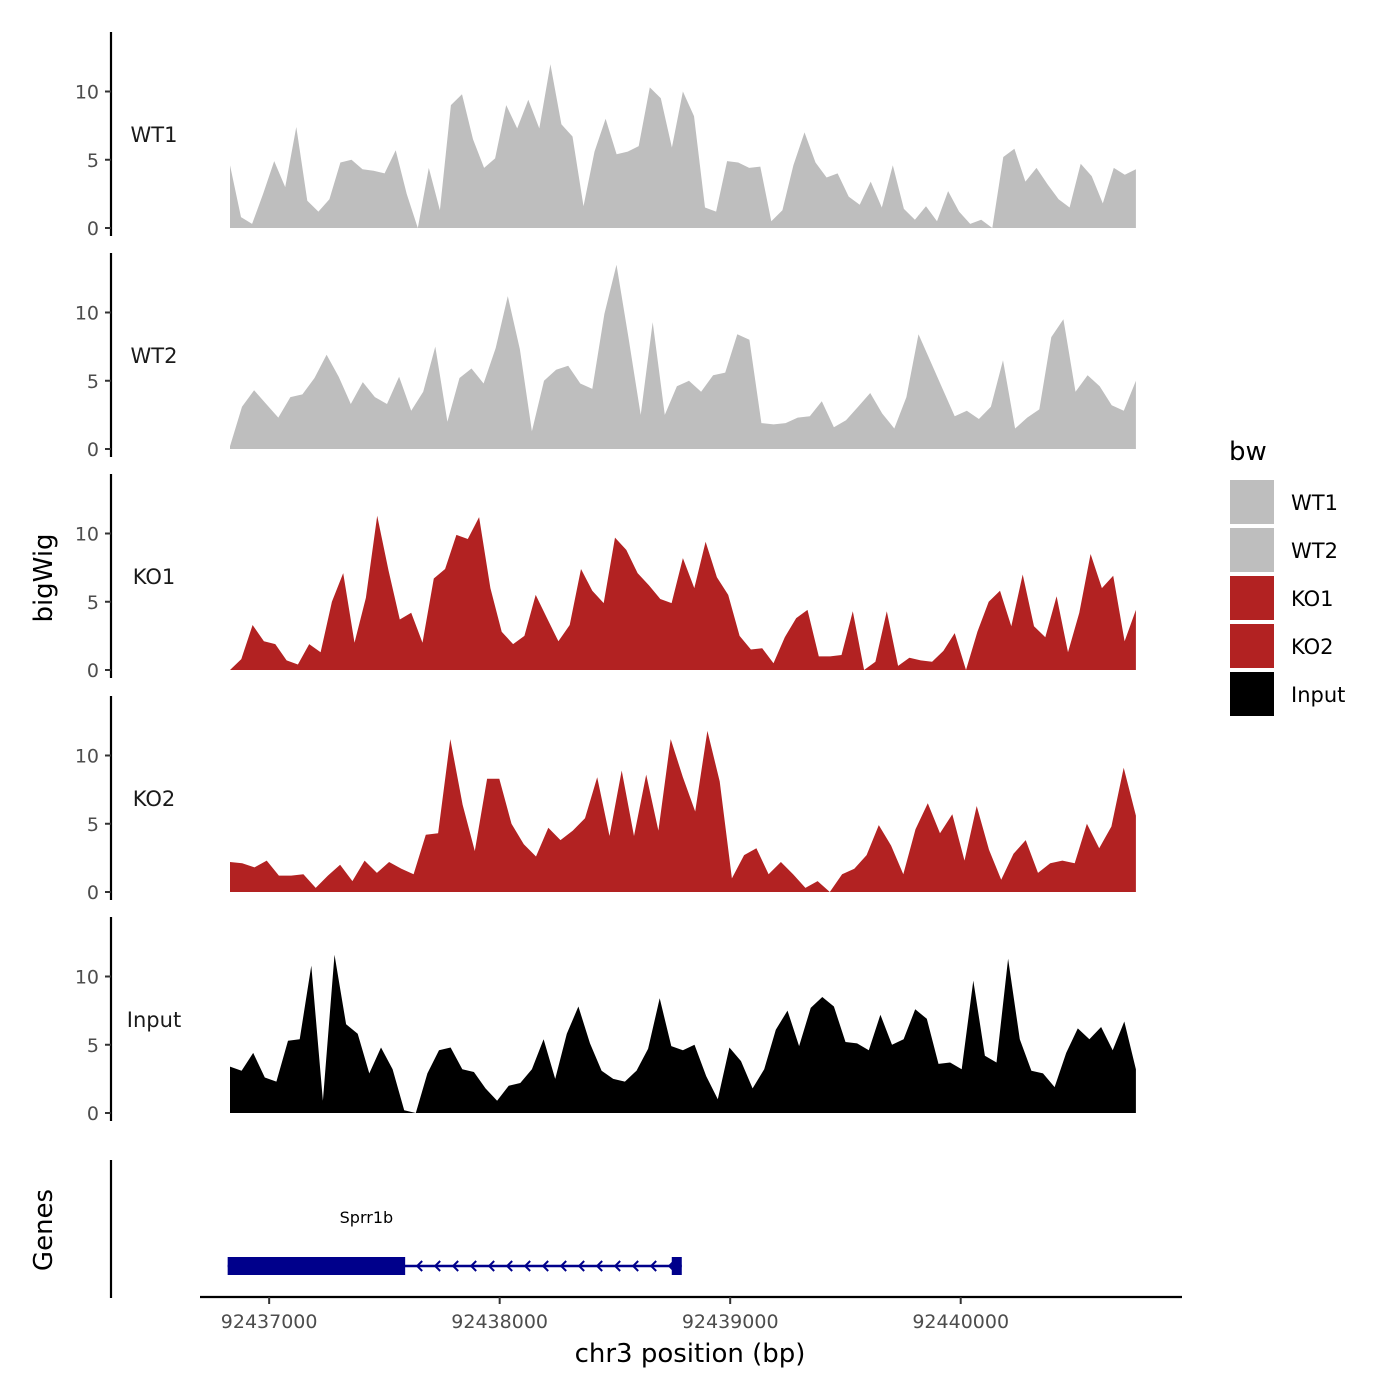 The height and width of the screenshot is (1400, 1400). I want to click on genes-axis-title: Genes, so click(44, 1230).